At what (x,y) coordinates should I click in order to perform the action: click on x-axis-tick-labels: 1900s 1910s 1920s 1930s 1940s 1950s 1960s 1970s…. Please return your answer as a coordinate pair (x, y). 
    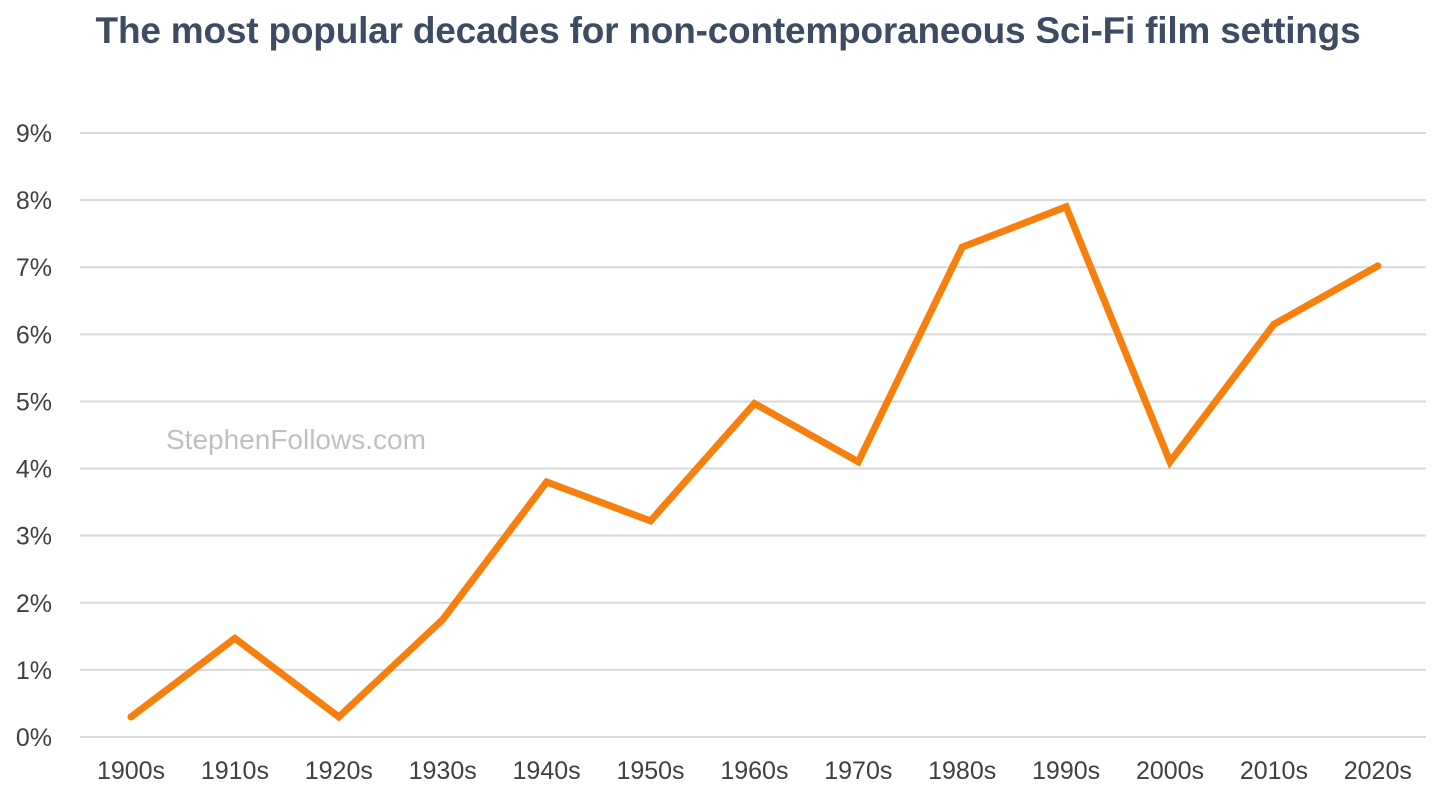
    Looking at the image, I should click on (754, 771).